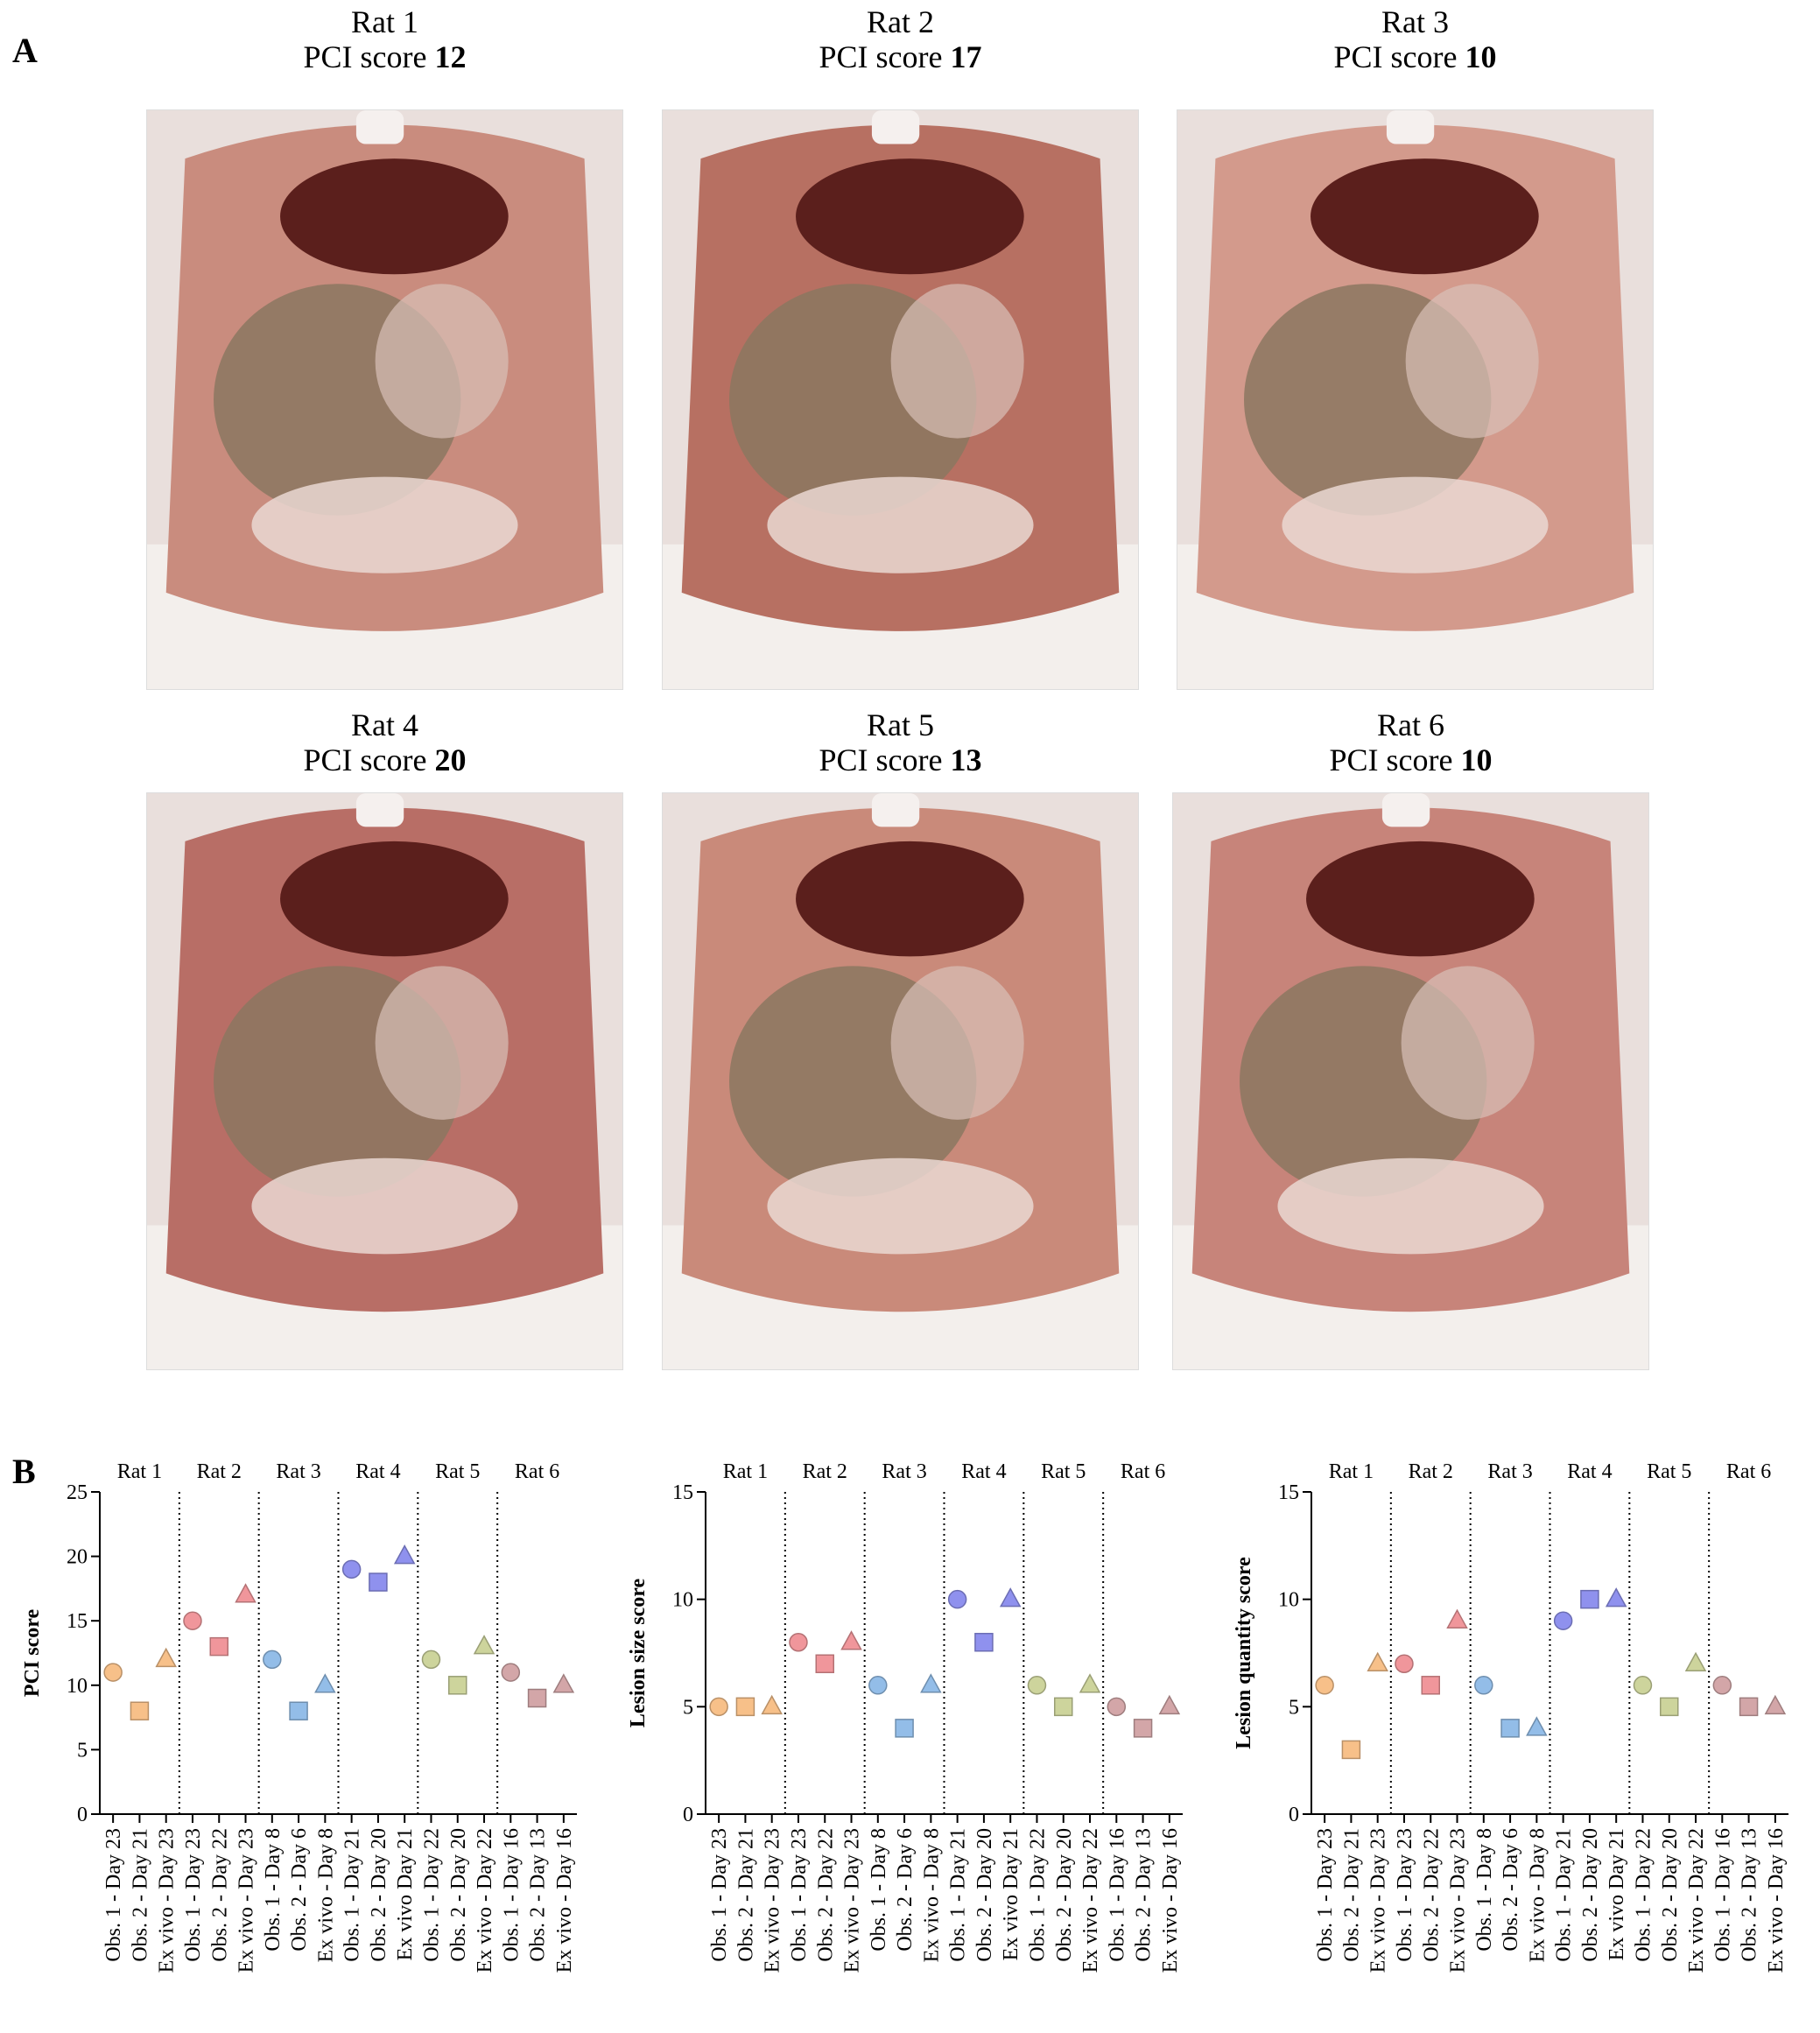 The width and height of the screenshot is (1820, 2033). I want to click on y-tick-label: 0, so click(1294, 1815).